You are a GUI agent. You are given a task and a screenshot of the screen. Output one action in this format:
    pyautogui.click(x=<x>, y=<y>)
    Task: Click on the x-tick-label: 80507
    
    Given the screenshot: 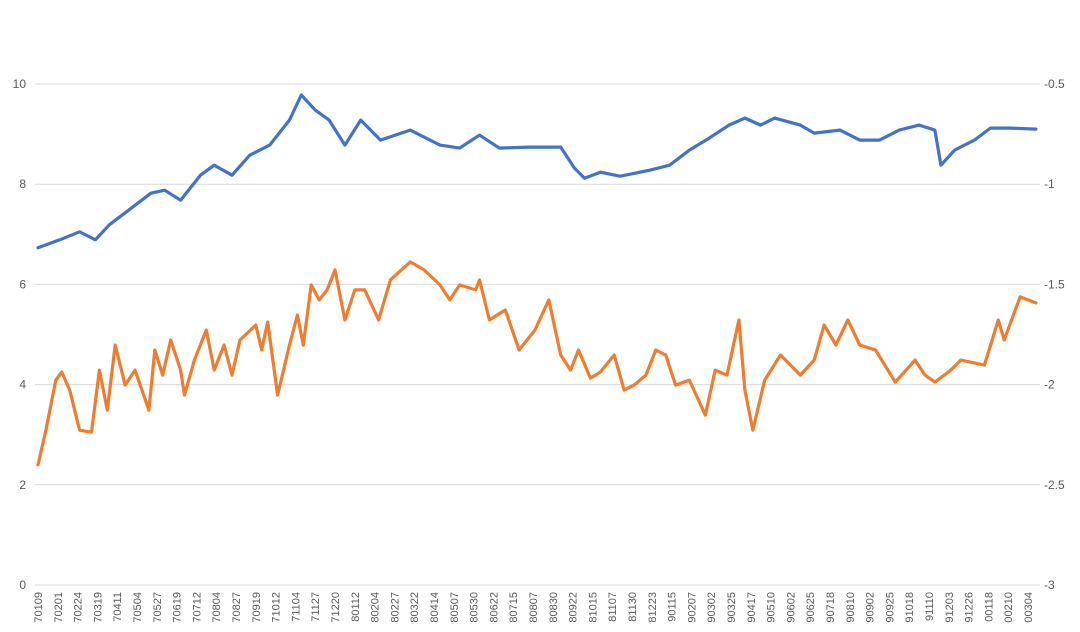 What is the action you would take?
    pyautogui.click(x=455, y=607)
    